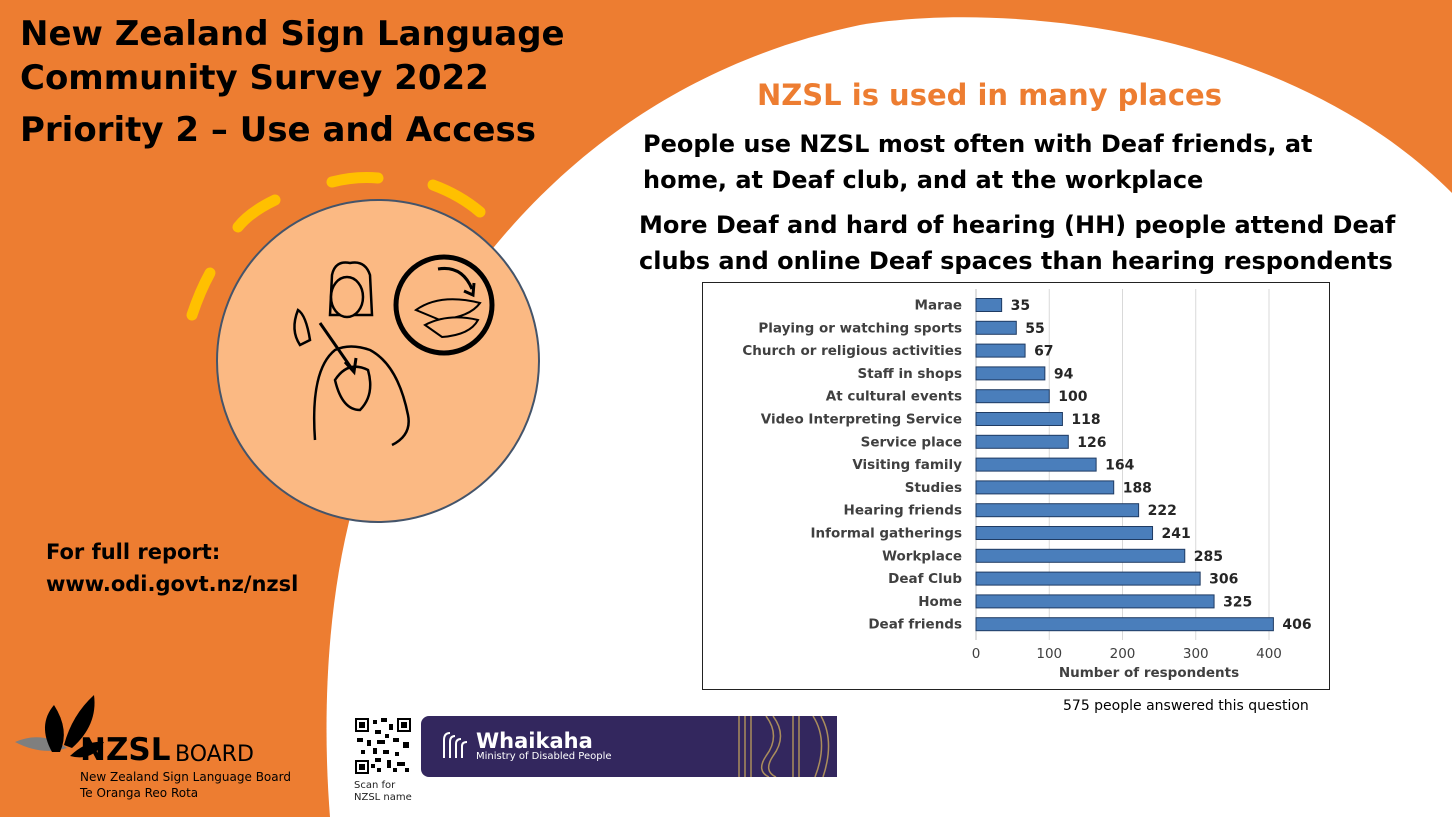 The image size is (1452, 817). What do you see at coordinates (938, 306) in the screenshot?
I see `category-label: Marae` at bounding box center [938, 306].